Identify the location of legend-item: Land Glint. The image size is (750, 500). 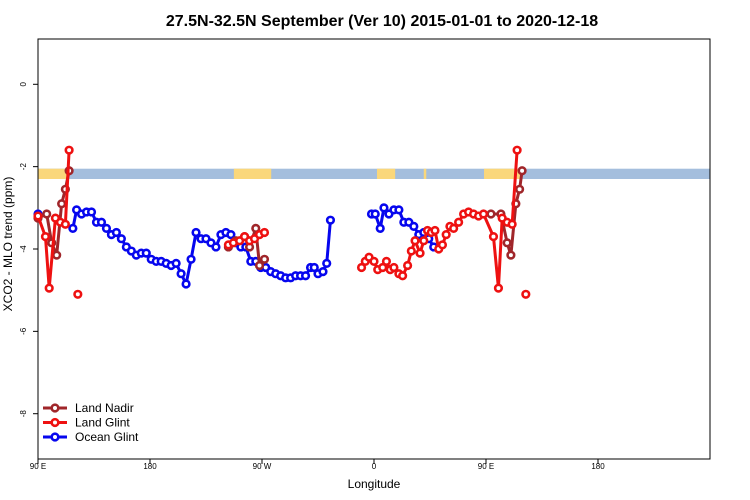
(86, 423).